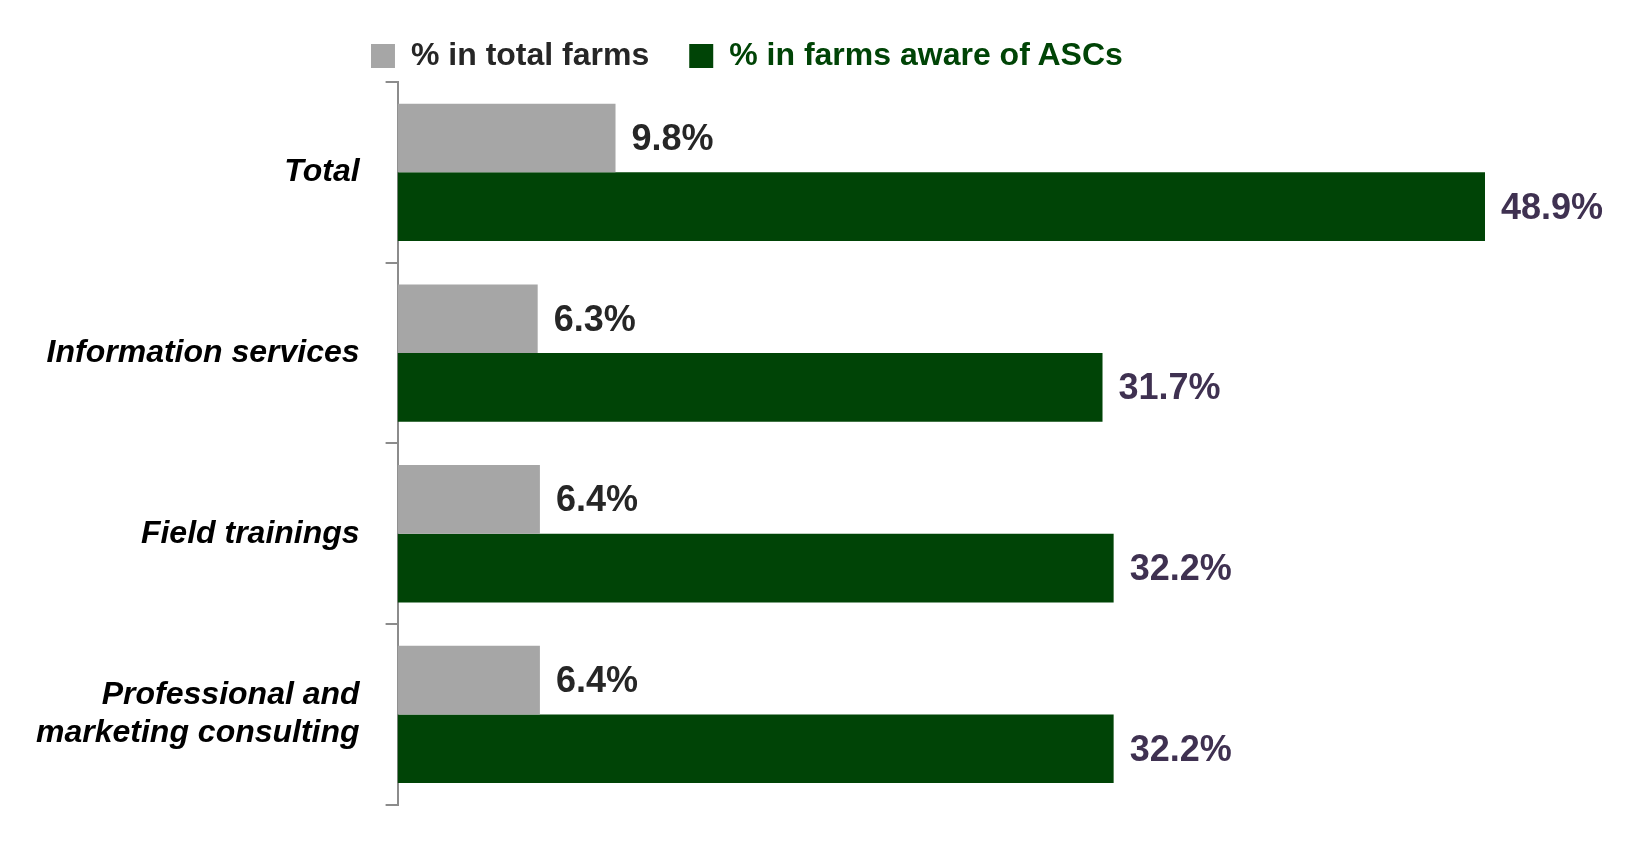  Describe the element at coordinates (1169, 387) in the screenshot. I see `data-label: 31.7%` at that location.